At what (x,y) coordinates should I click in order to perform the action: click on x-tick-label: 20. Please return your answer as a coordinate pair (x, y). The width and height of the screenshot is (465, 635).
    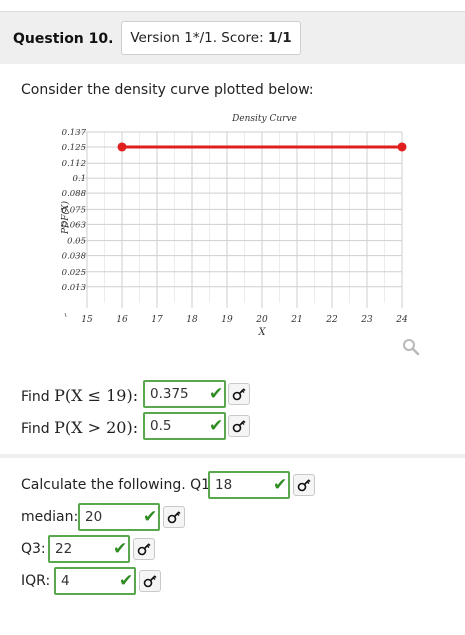
    Looking at the image, I should click on (261, 320).